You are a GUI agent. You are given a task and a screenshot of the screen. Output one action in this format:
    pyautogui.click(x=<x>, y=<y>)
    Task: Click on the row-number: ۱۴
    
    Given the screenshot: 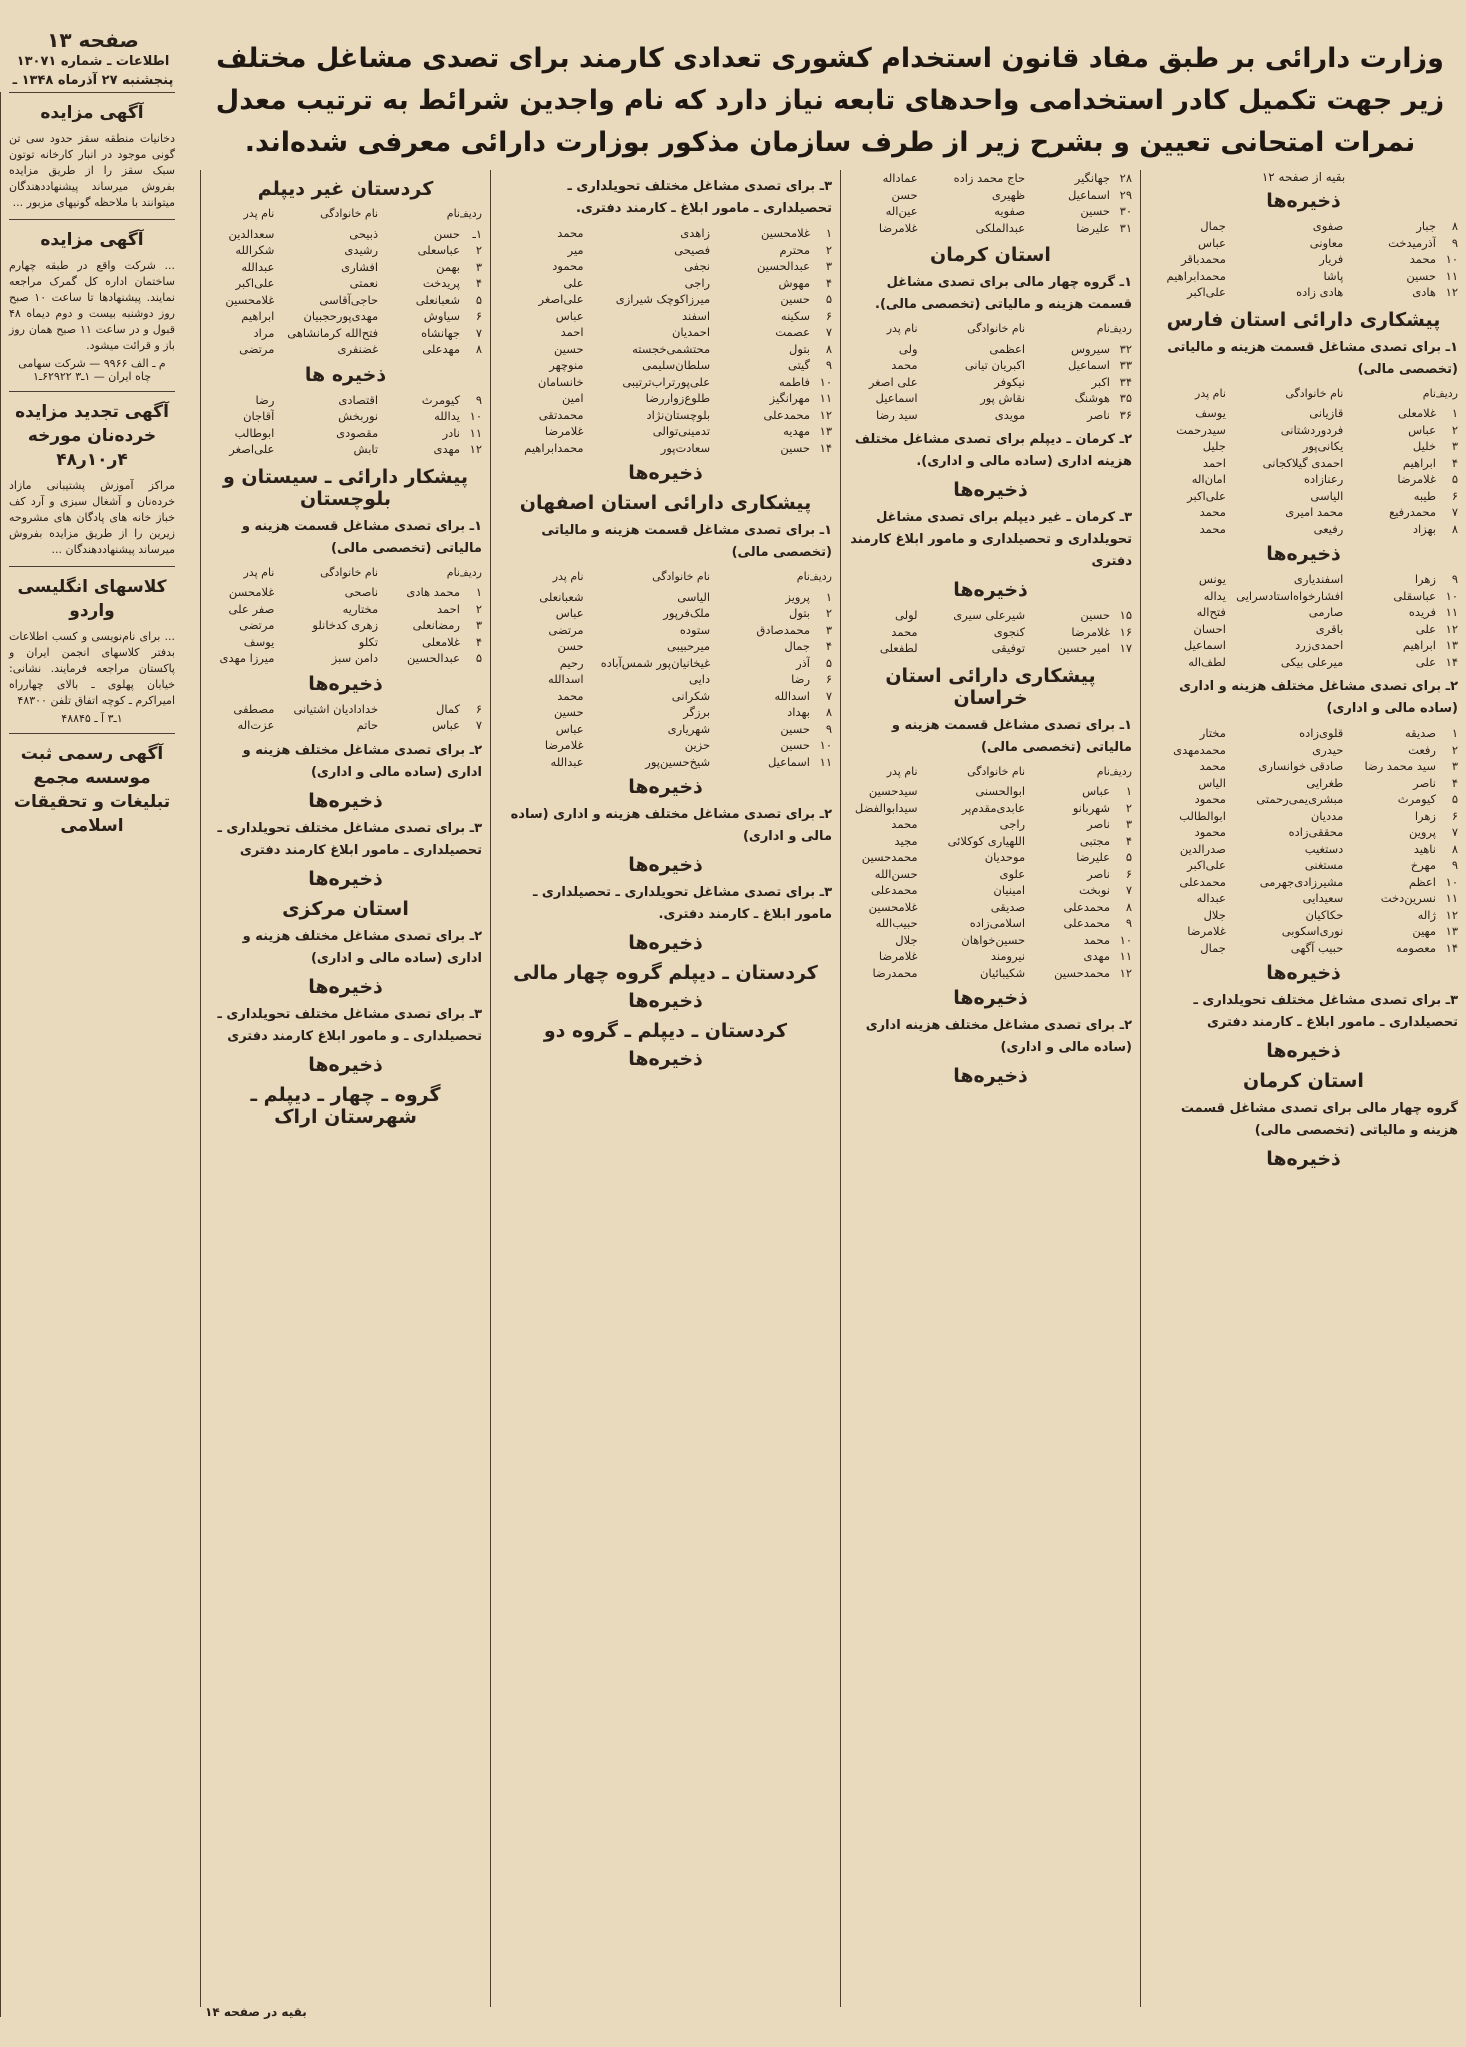 What is the action you would take?
    pyautogui.click(x=825, y=447)
    